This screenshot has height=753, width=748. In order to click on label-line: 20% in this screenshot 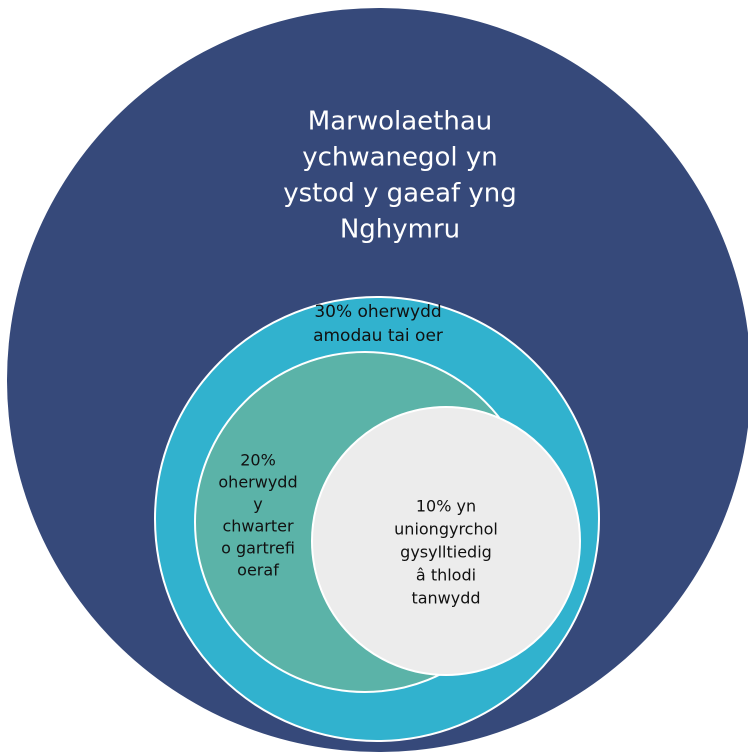, I will do `click(258, 460)`.